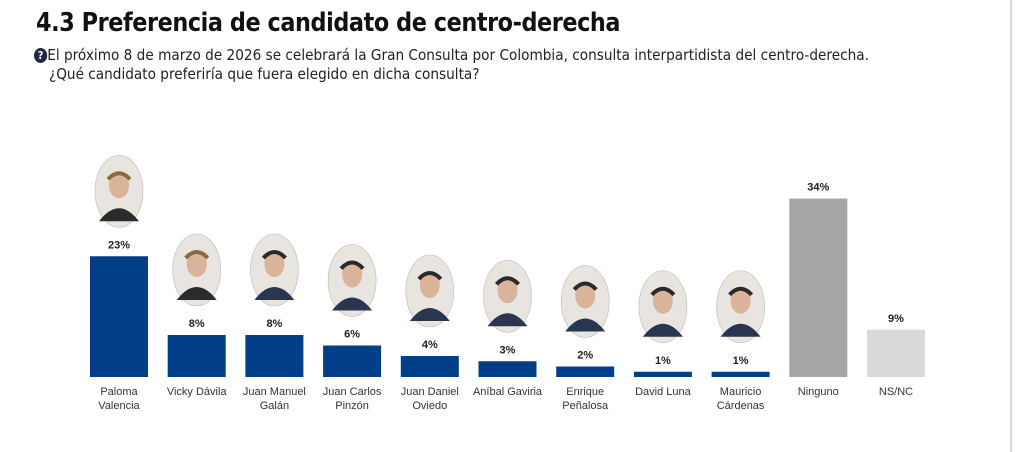 The width and height of the screenshot is (1023, 452). Describe the element at coordinates (274, 392) in the screenshot. I see `category-label: Juan Manuel` at that location.